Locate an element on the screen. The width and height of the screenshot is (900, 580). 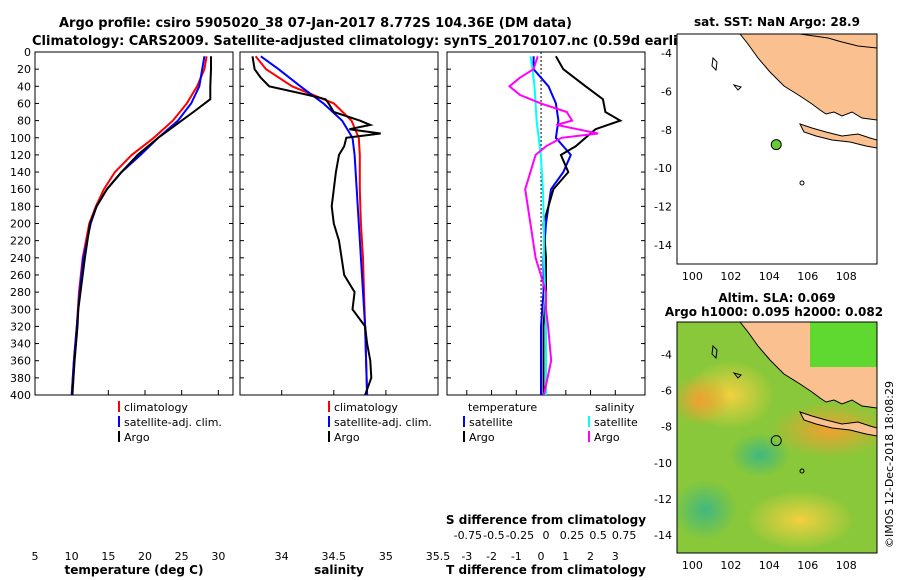
difference-xlabel: T difference from climatology is located at coordinates (546, 570).